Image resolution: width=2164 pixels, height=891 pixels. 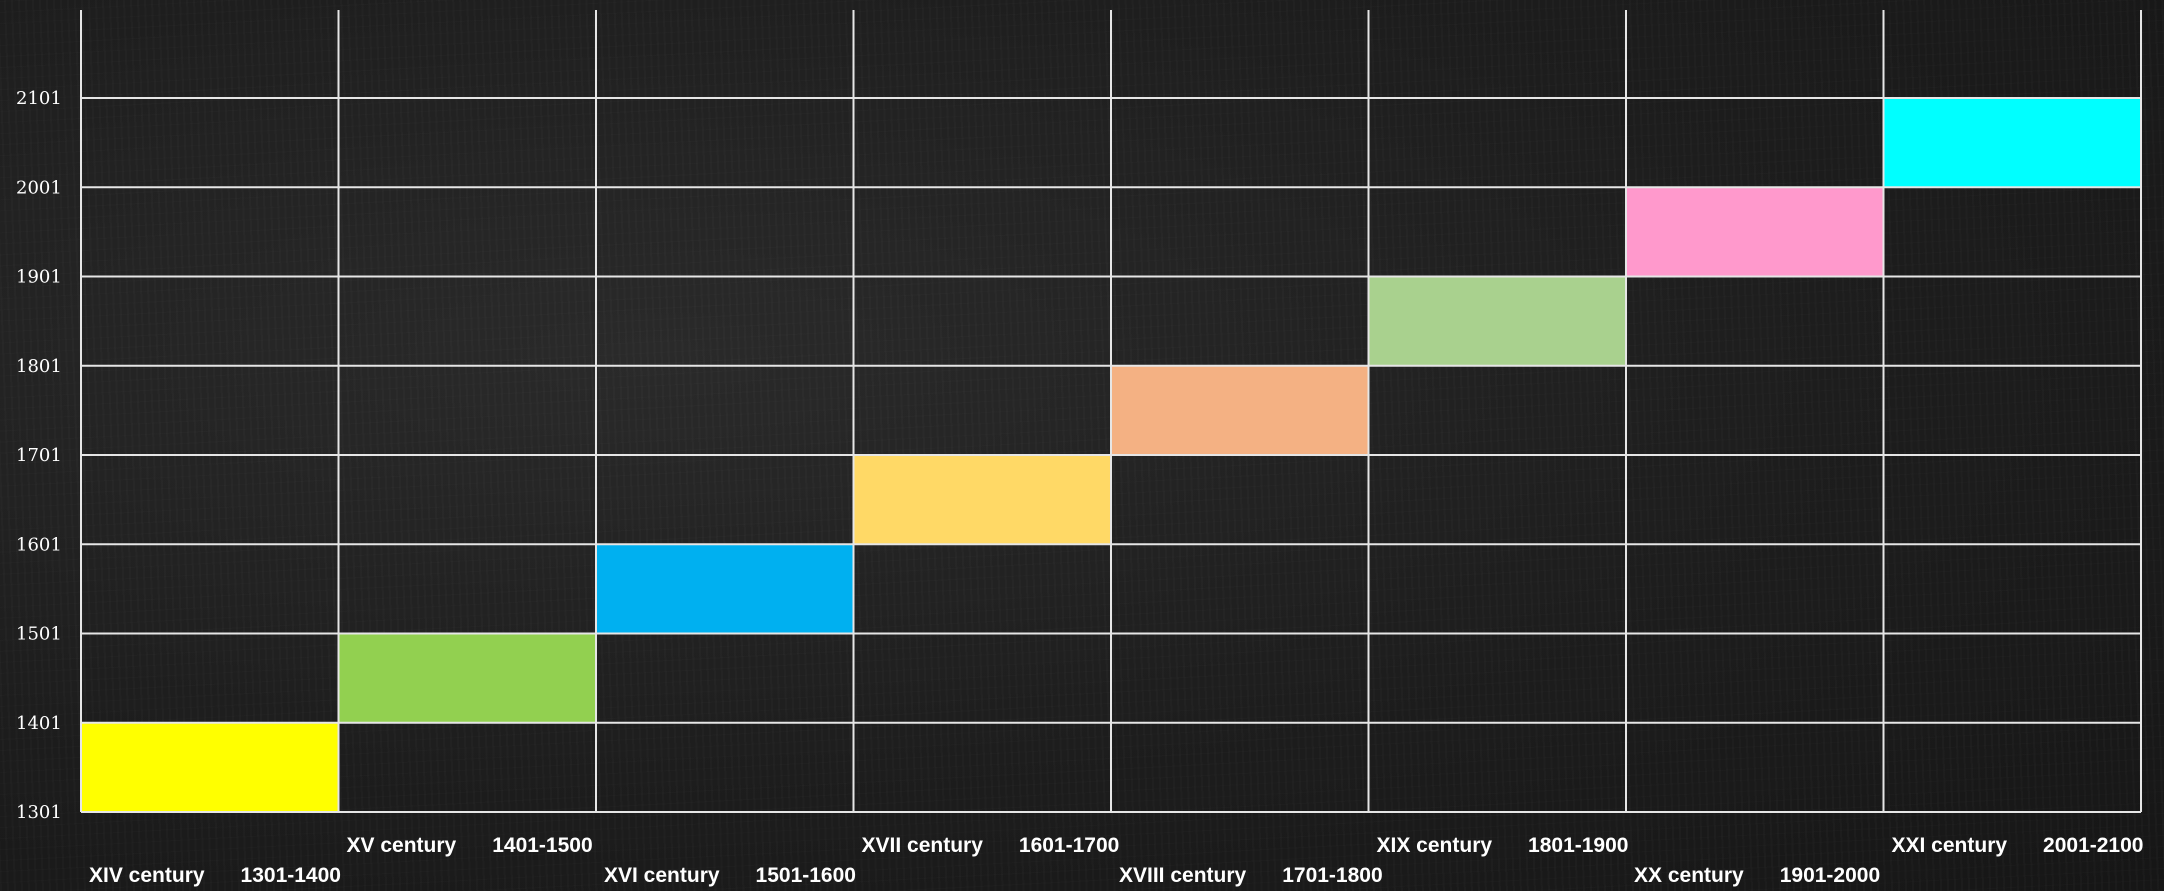 What do you see at coordinates (39, 366) in the screenshot?
I see `y-tick-label: 1801` at bounding box center [39, 366].